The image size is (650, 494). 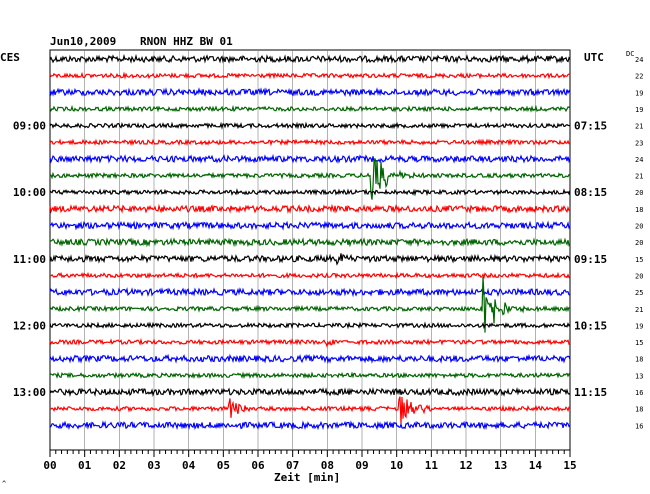 I want to click on right-time-label: 08:15, so click(x=590, y=192).